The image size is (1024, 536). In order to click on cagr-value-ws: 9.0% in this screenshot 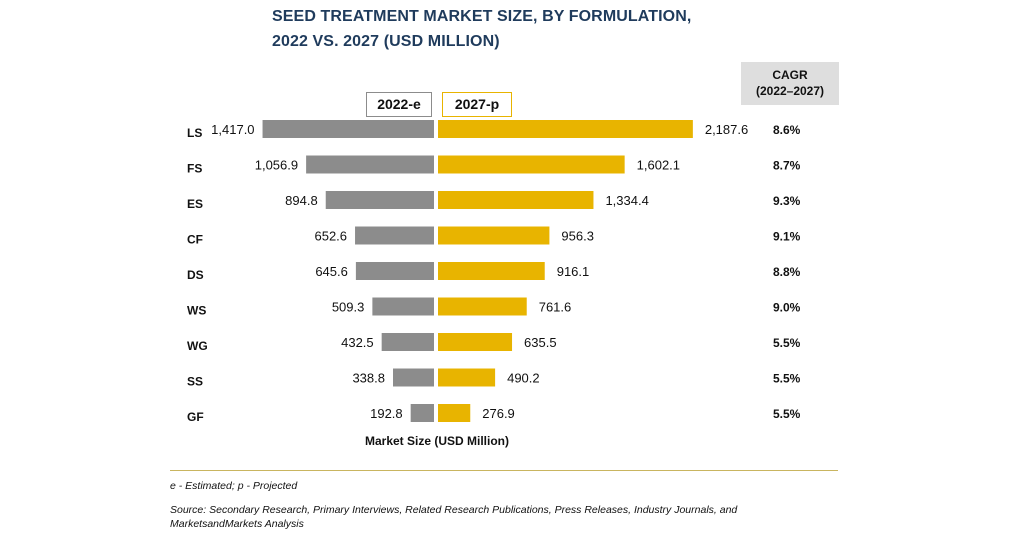, I will do `click(787, 308)`.